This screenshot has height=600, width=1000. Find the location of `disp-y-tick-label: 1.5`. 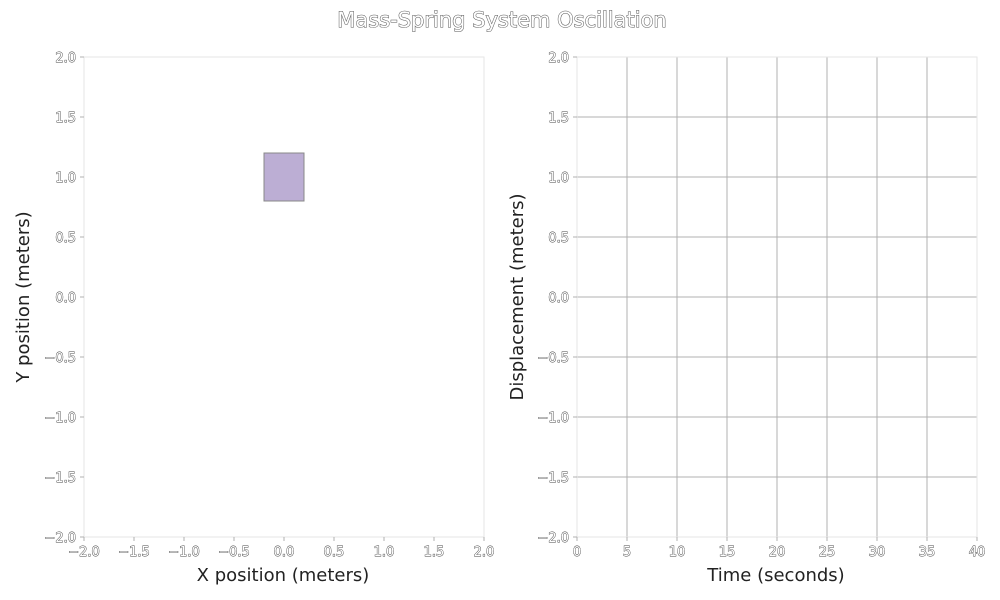

disp-y-tick-label: 1.5 is located at coordinates (558, 118).